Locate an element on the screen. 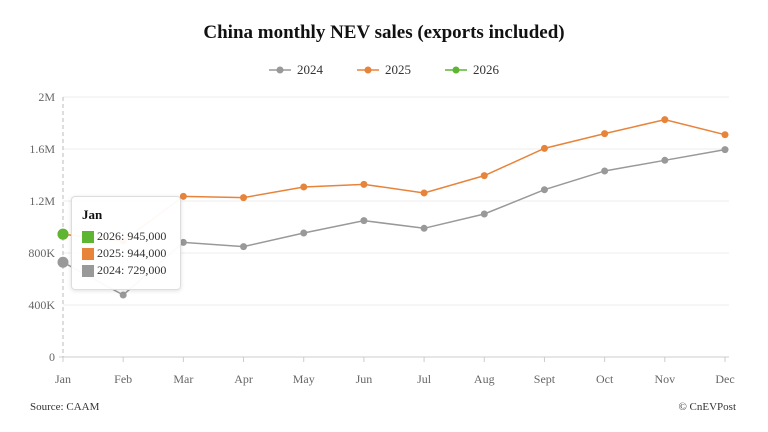 The width and height of the screenshot is (768, 432). x-tick-label: Dec is located at coordinates (724, 379).